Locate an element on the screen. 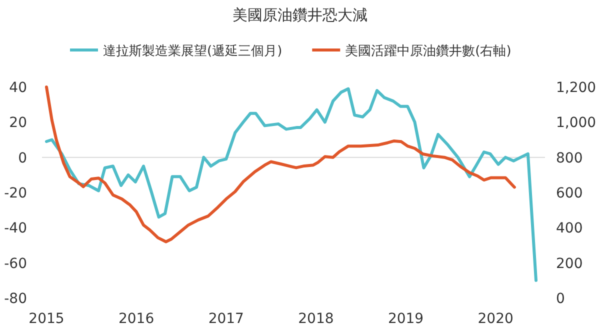  y-tick-label: 0 is located at coordinates (22, 158).